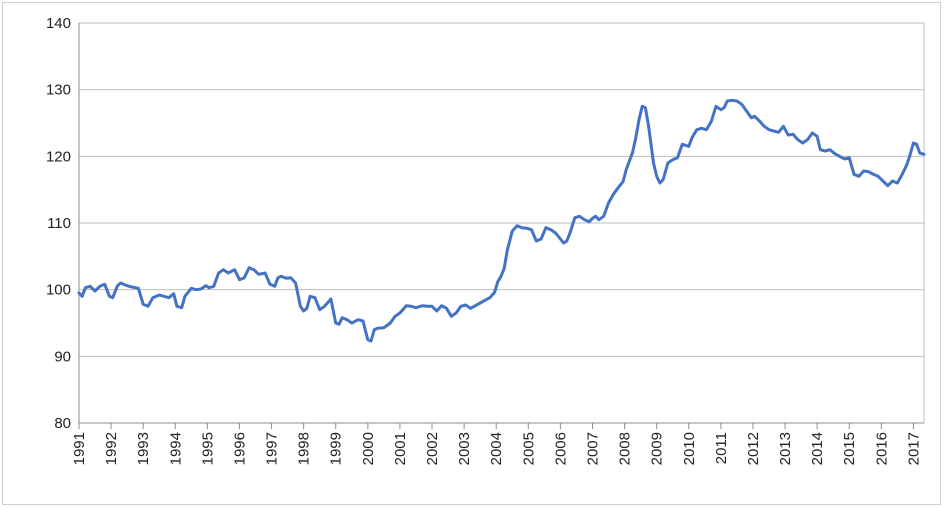 The image size is (945, 509). I want to click on x-tick-label: 2015, so click(849, 448).